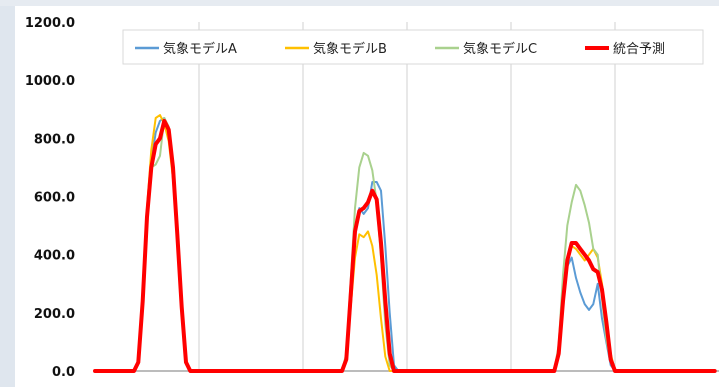  I want to click on legend-label: 気象モデルB, so click(350, 49).